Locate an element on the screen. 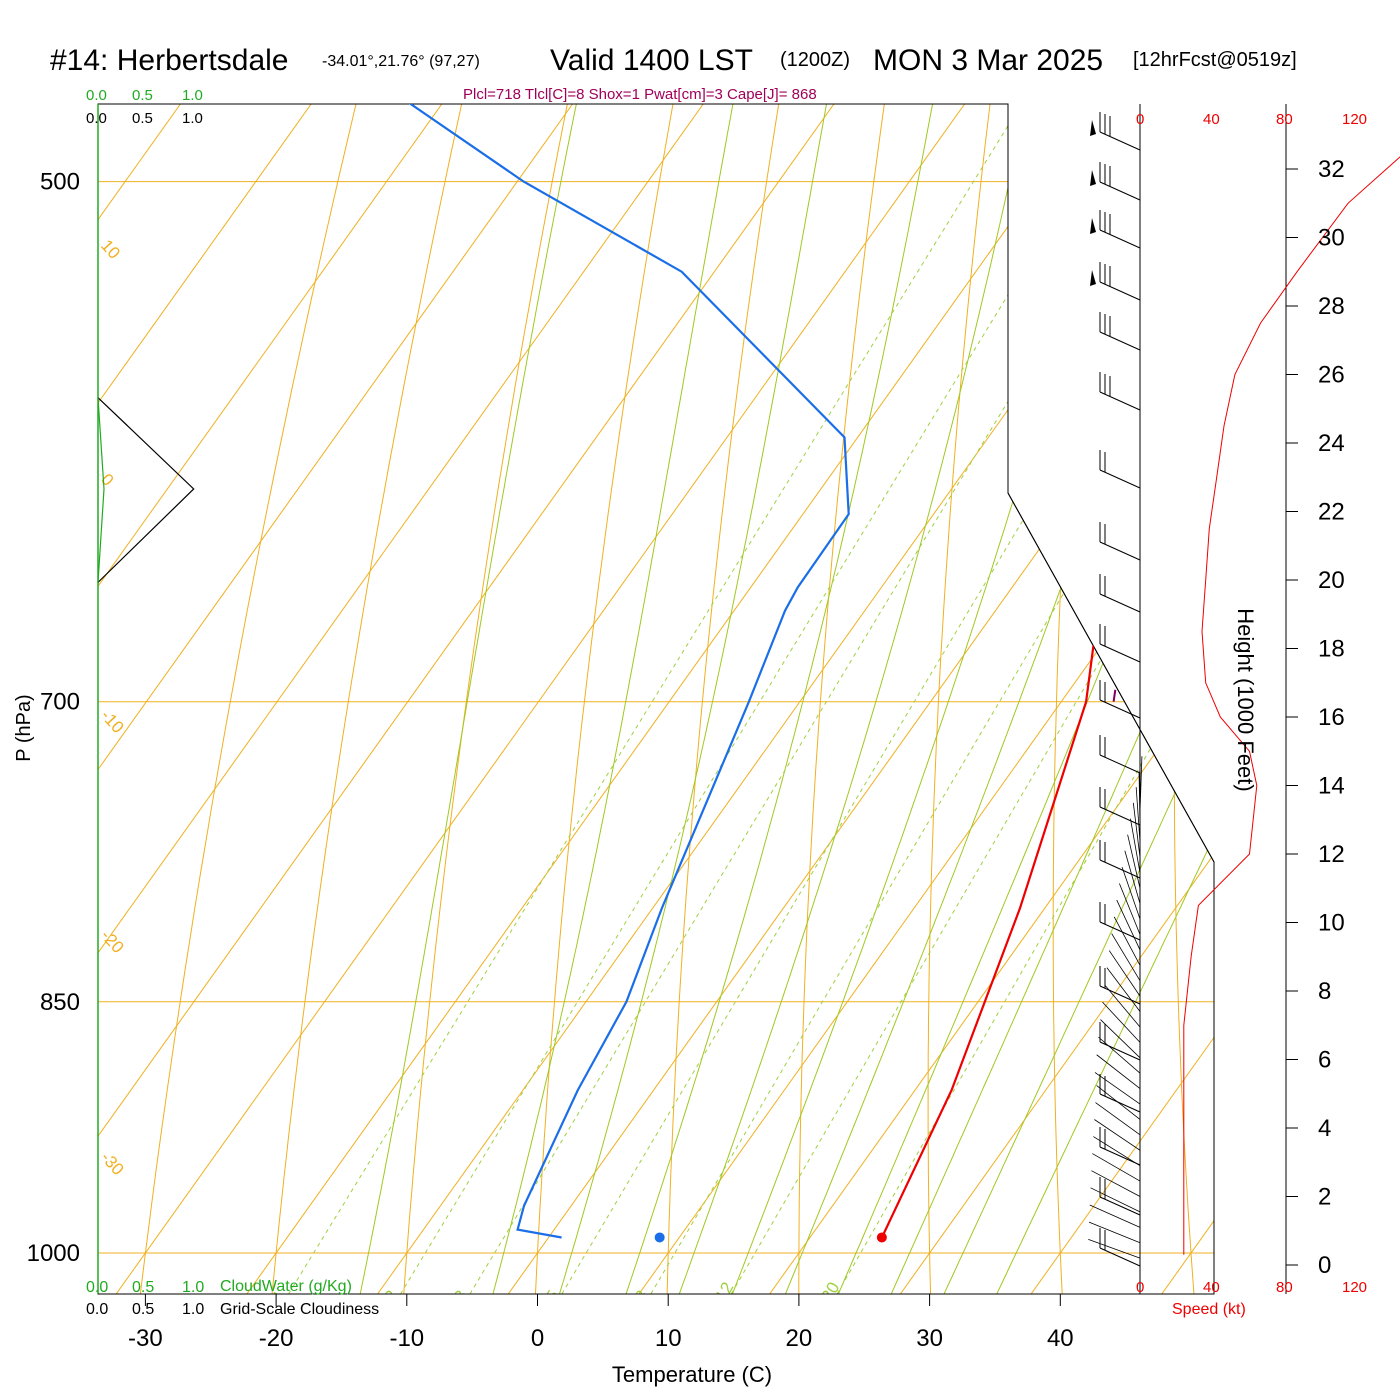 The width and height of the screenshot is (1400, 1400). height-tick-label: 2 is located at coordinates (1324, 1197).